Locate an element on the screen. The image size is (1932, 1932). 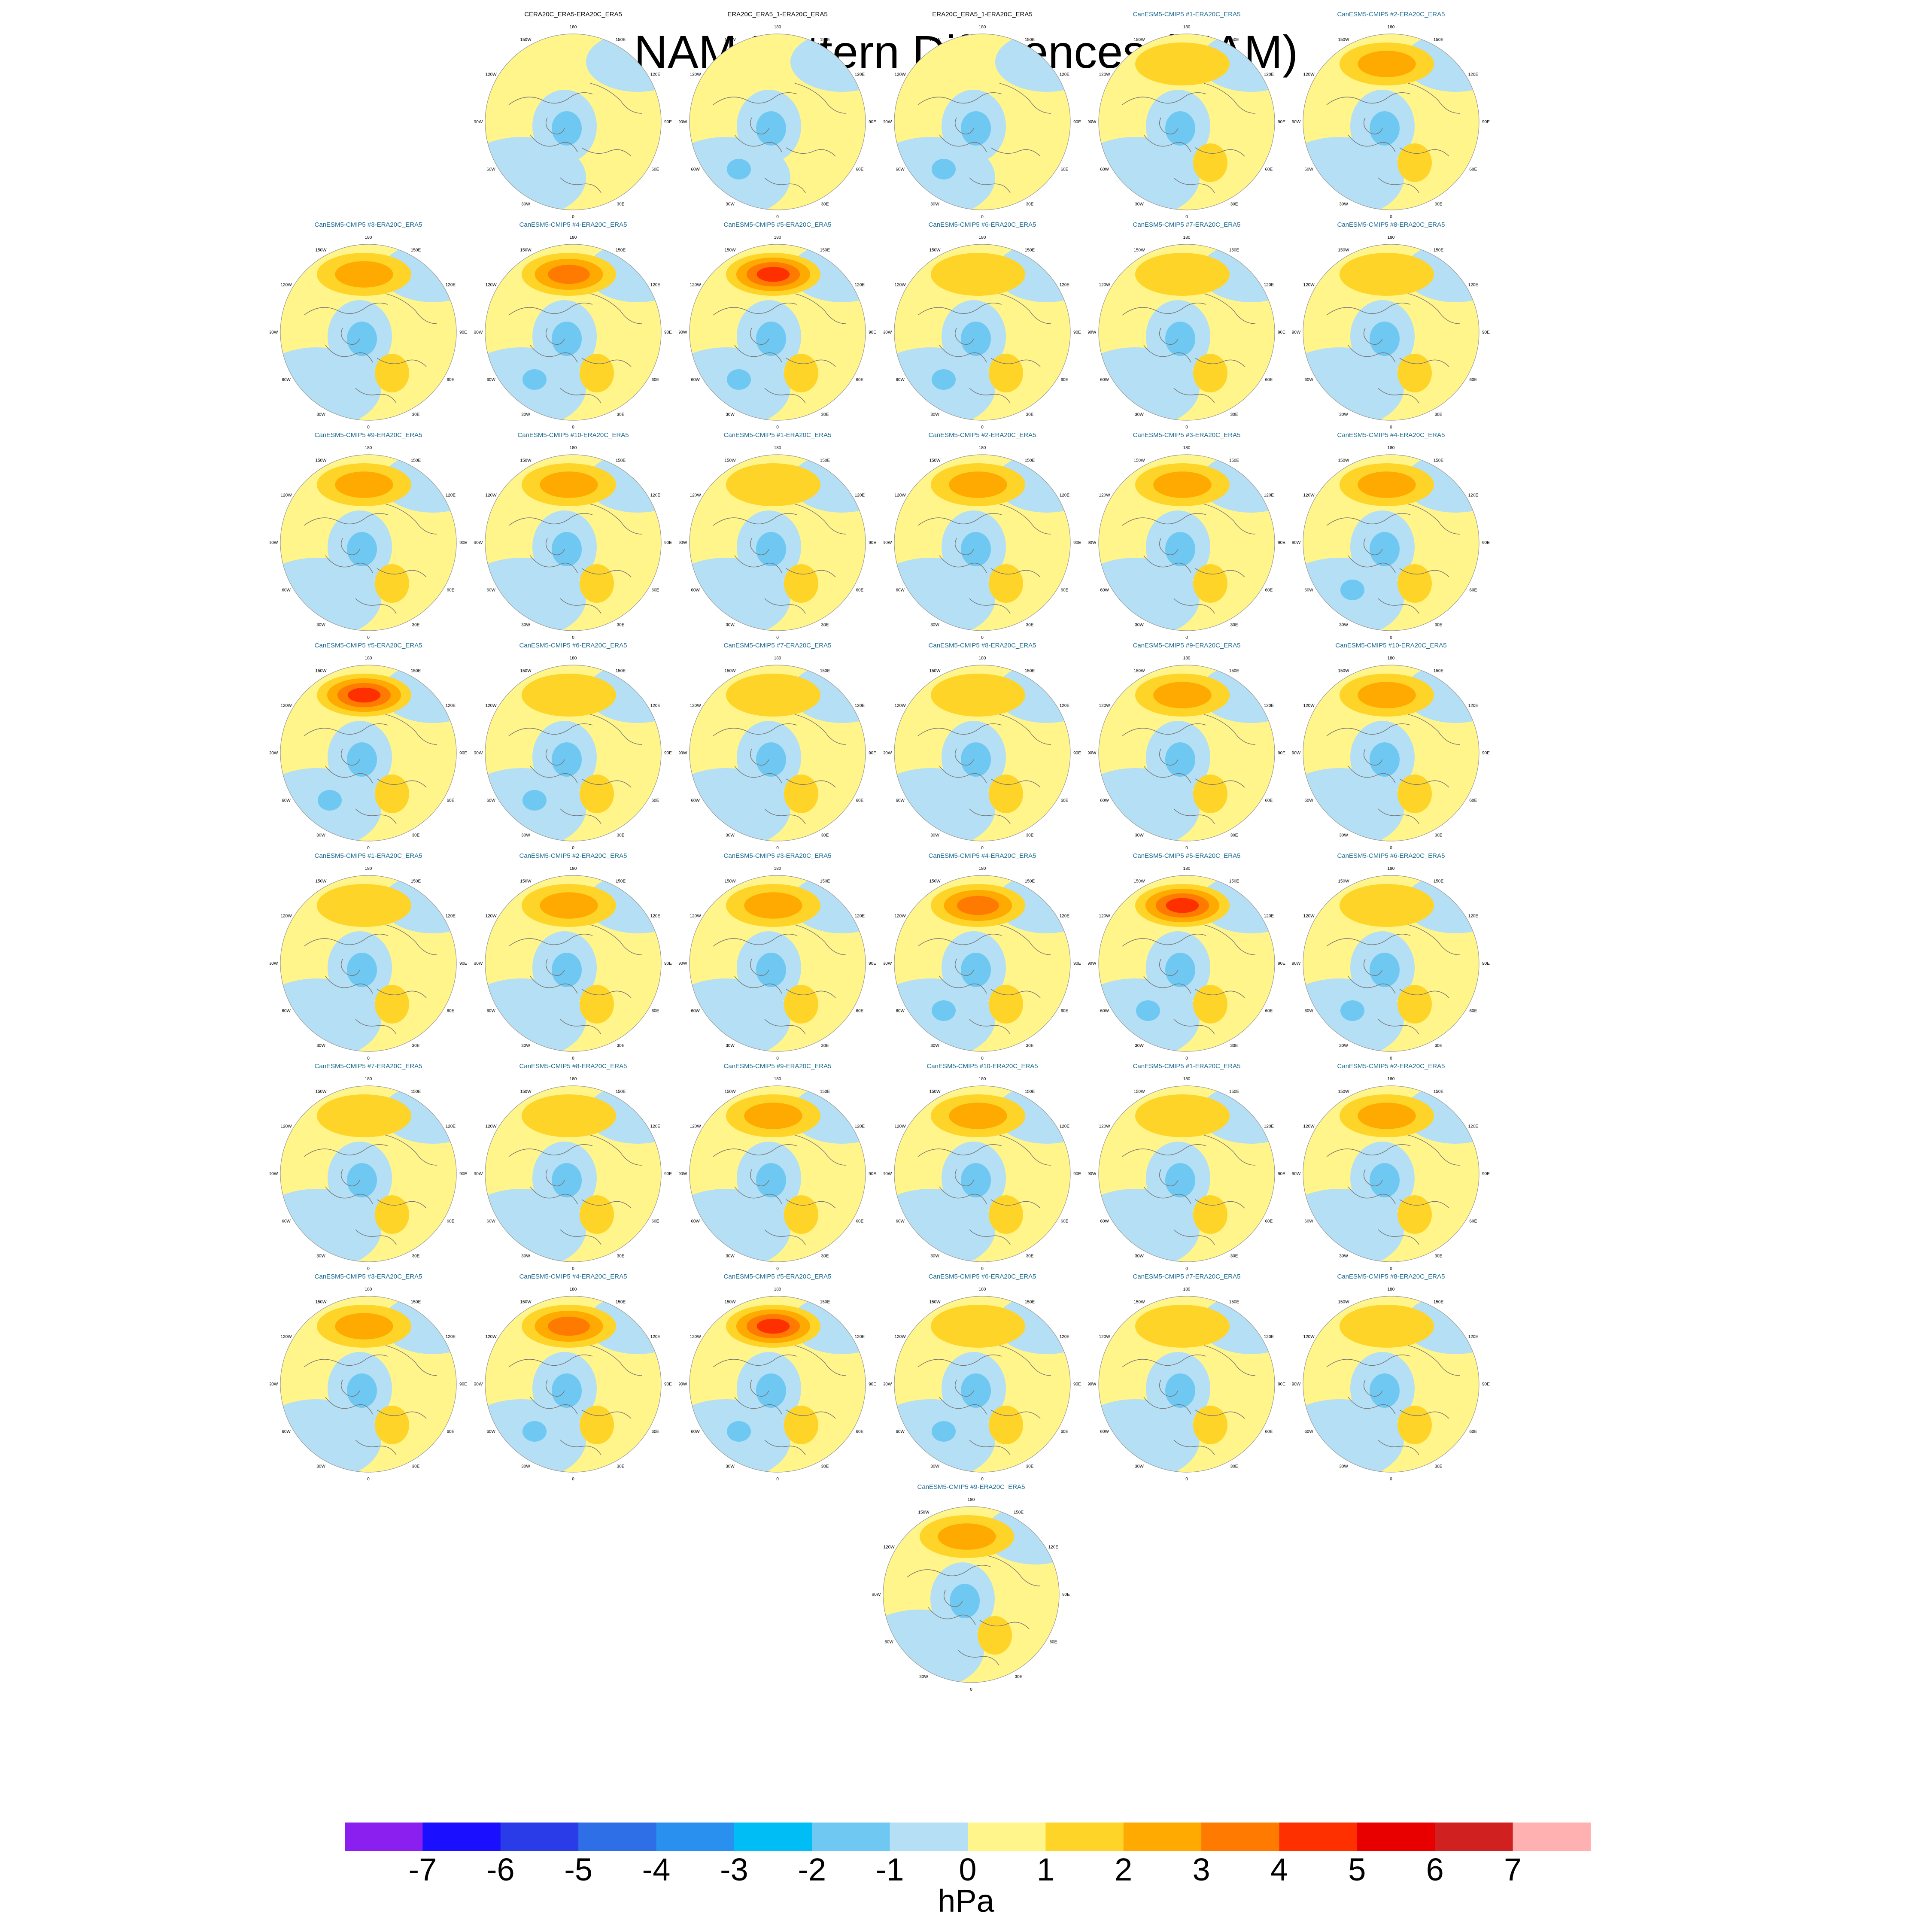
panel-title: CanESM5-CMIP5 #5-ERA20C_ERA5 is located at coordinates (368, 645).